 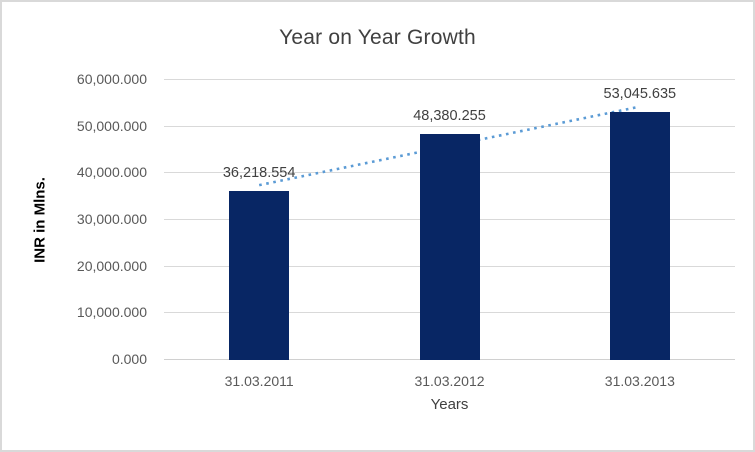 What do you see at coordinates (377, 37) in the screenshot?
I see `chart-title: Year on Year Growth` at bounding box center [377, 37].